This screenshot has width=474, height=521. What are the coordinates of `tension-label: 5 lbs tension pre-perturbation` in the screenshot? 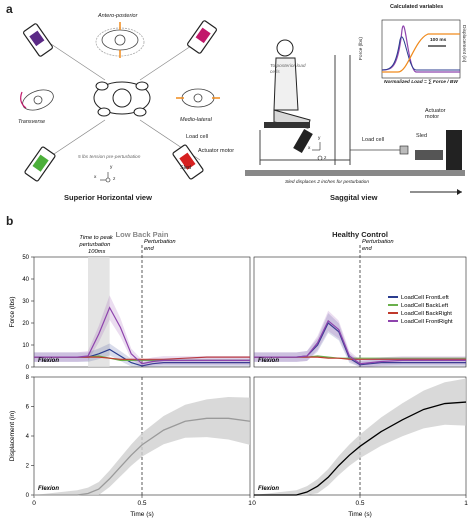 It's located at (109, 157).